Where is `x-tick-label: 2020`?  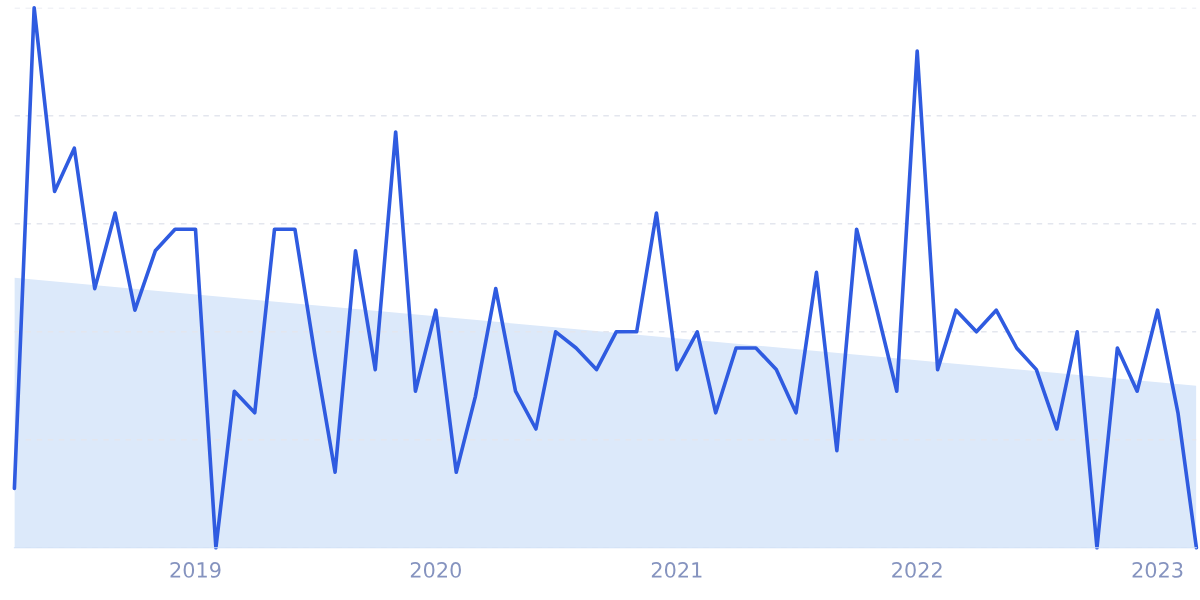
x-tick-label: 2020 is located at coordinates (435, 570).